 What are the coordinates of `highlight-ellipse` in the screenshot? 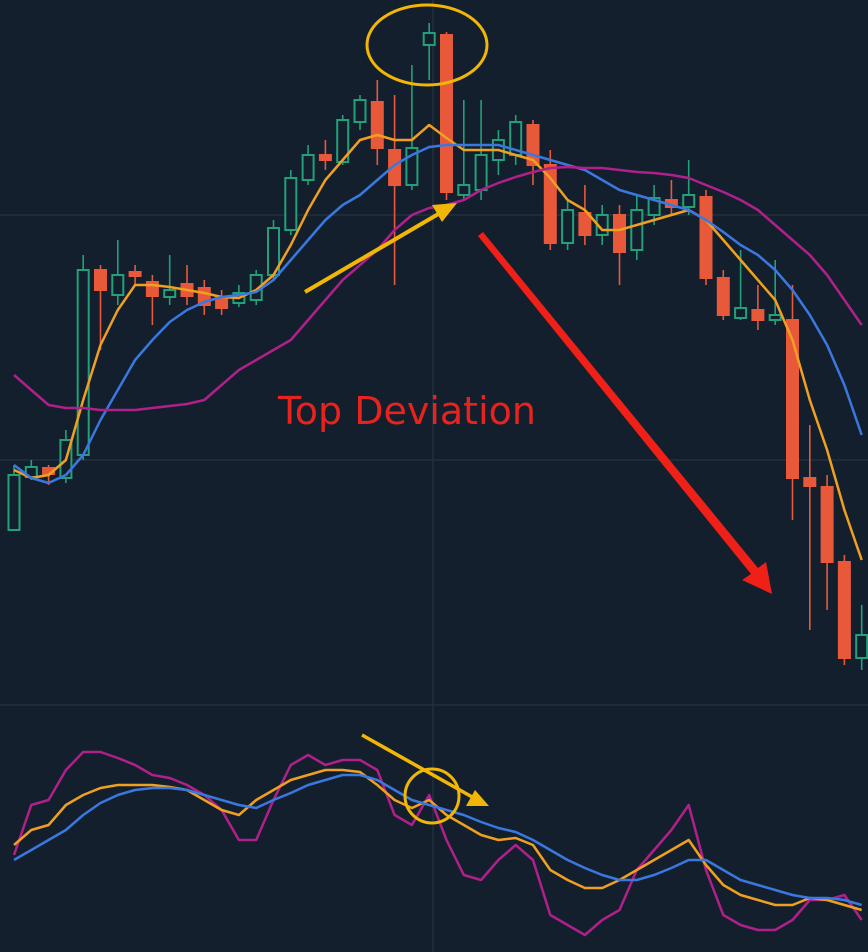 It's located at (427, 45).